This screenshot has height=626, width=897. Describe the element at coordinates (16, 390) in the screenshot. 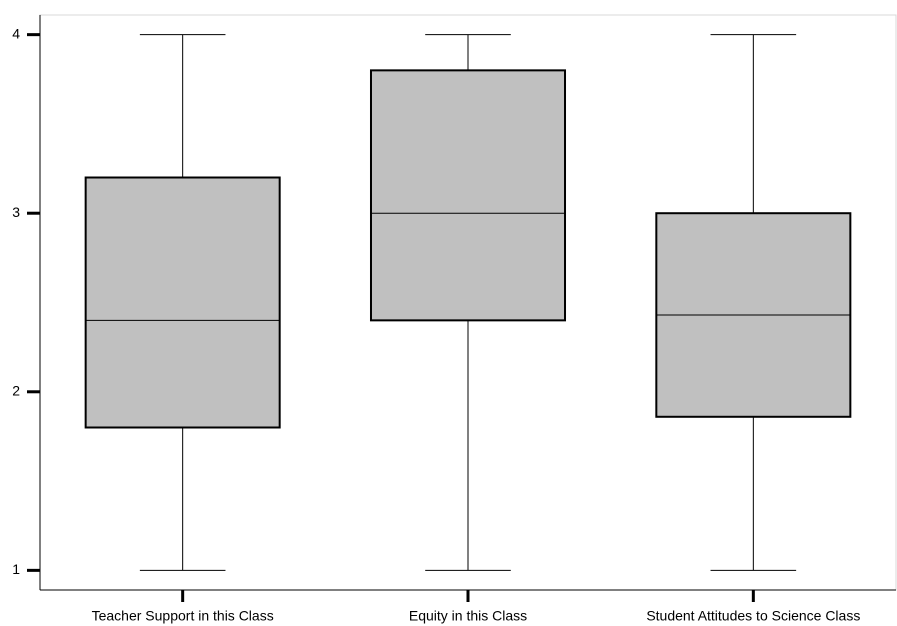

I see `y-tick-label: 2` at that location.